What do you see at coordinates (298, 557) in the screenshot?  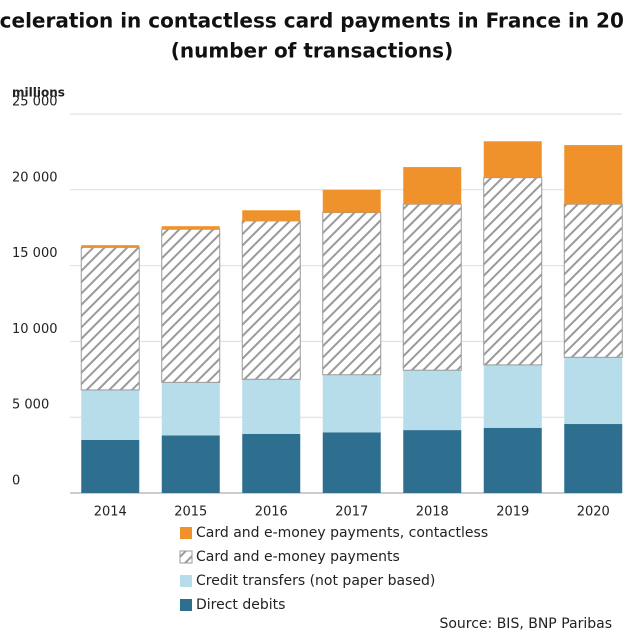 I see `legend-label: Card and e-money payments` at bounding box center [298, 557].